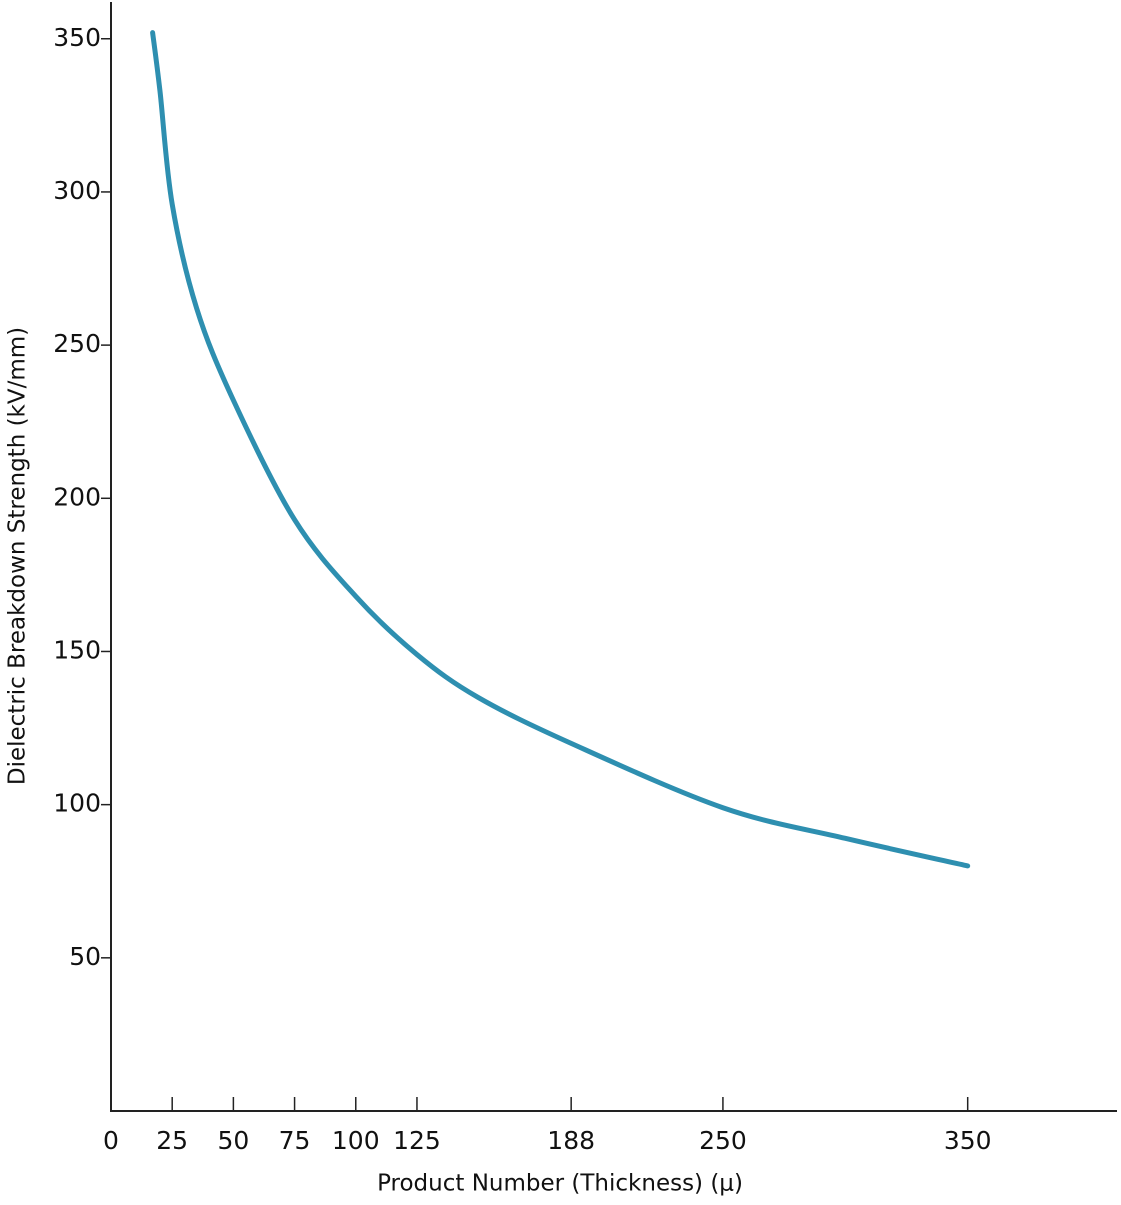 The image size is (1121, 1205). I want to click on x-tick-label: 188, so click(571, 1140).